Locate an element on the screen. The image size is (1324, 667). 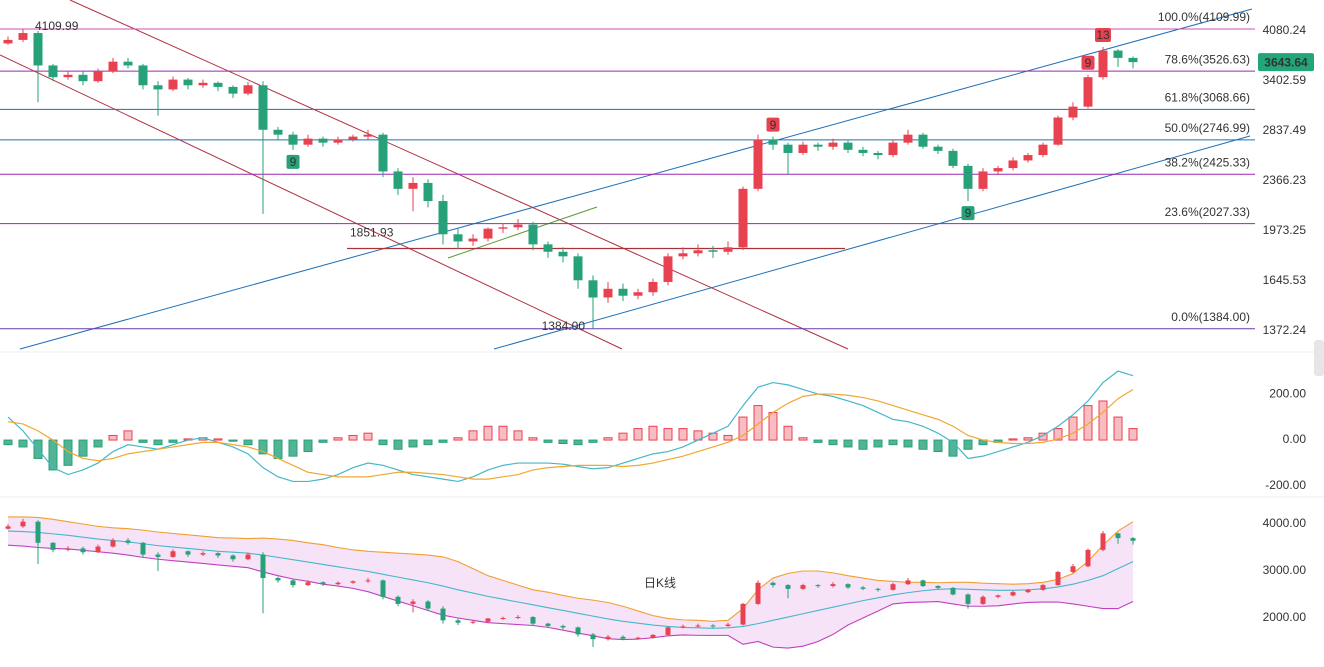
y-tick-label: 3000.00 is located at coordinates (1285, 570).